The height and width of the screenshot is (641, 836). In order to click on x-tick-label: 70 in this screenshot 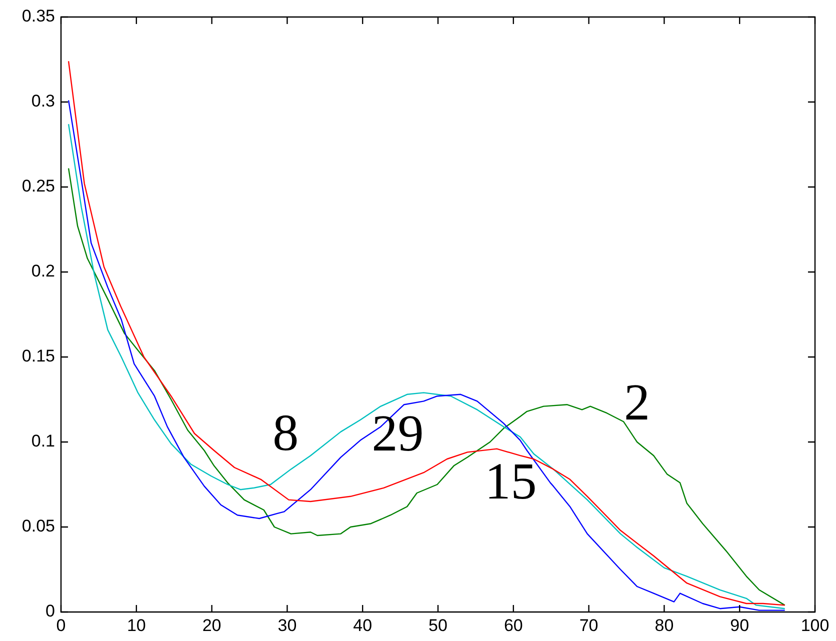, I will do `click(588, 625)`.